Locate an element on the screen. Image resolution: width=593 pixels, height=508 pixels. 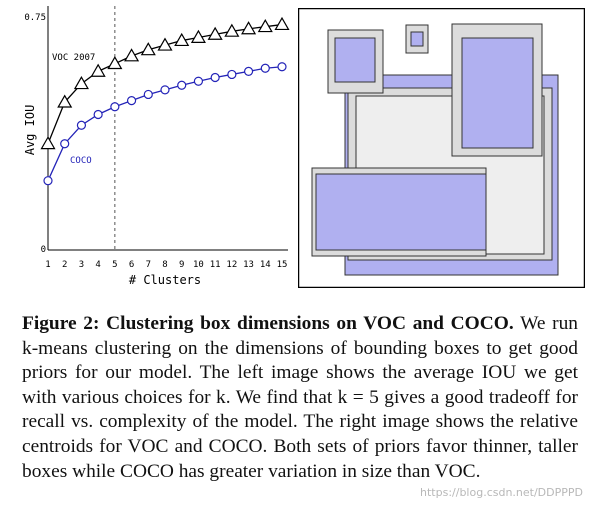
x-tick-label: 5 is located at coordinates (114, 265).